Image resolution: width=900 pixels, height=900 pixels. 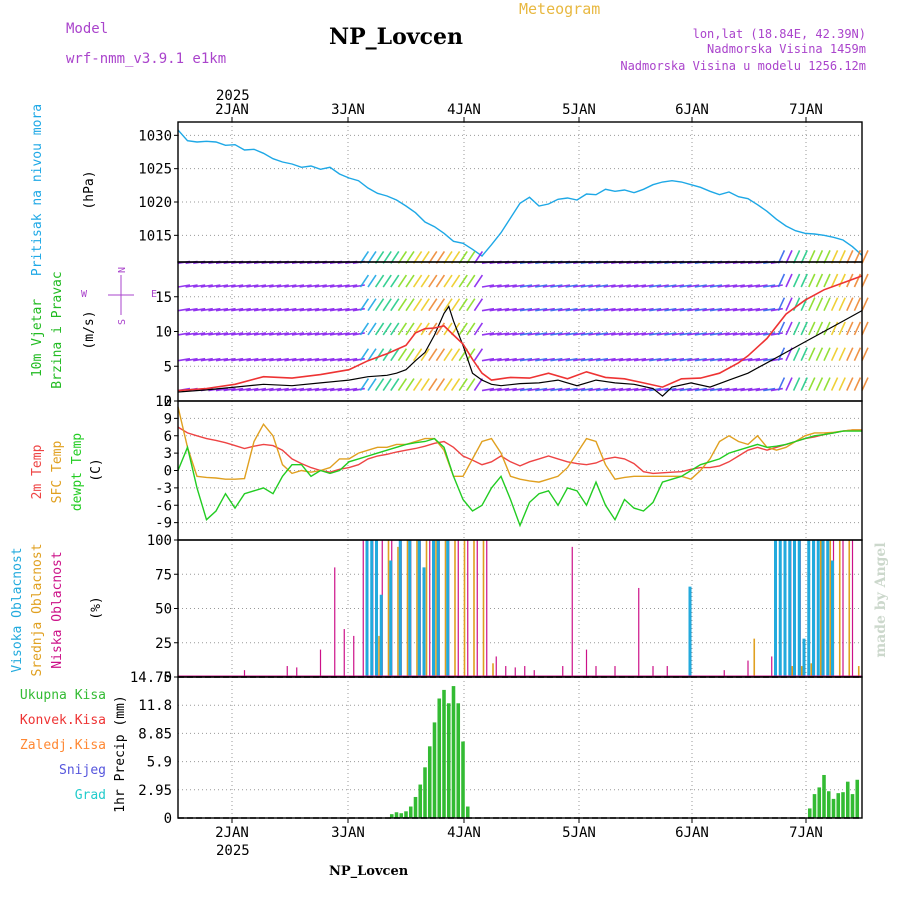 What do you see at coordinates (163, 575) in the screenshot?
I see `y-tick-label: 75` at bounding box center [163, 575].